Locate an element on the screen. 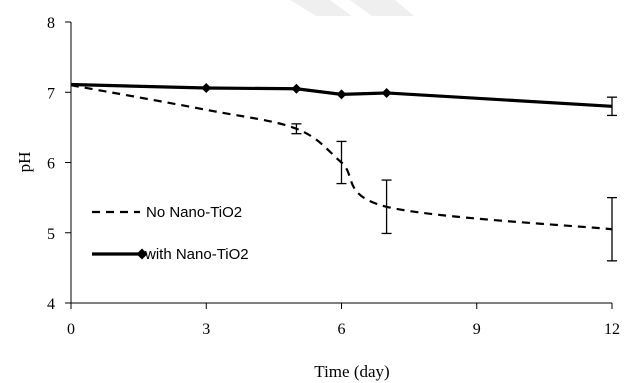  y-axis-ticks: 4 5 6 7 8 is located at coordinates (59, 164).